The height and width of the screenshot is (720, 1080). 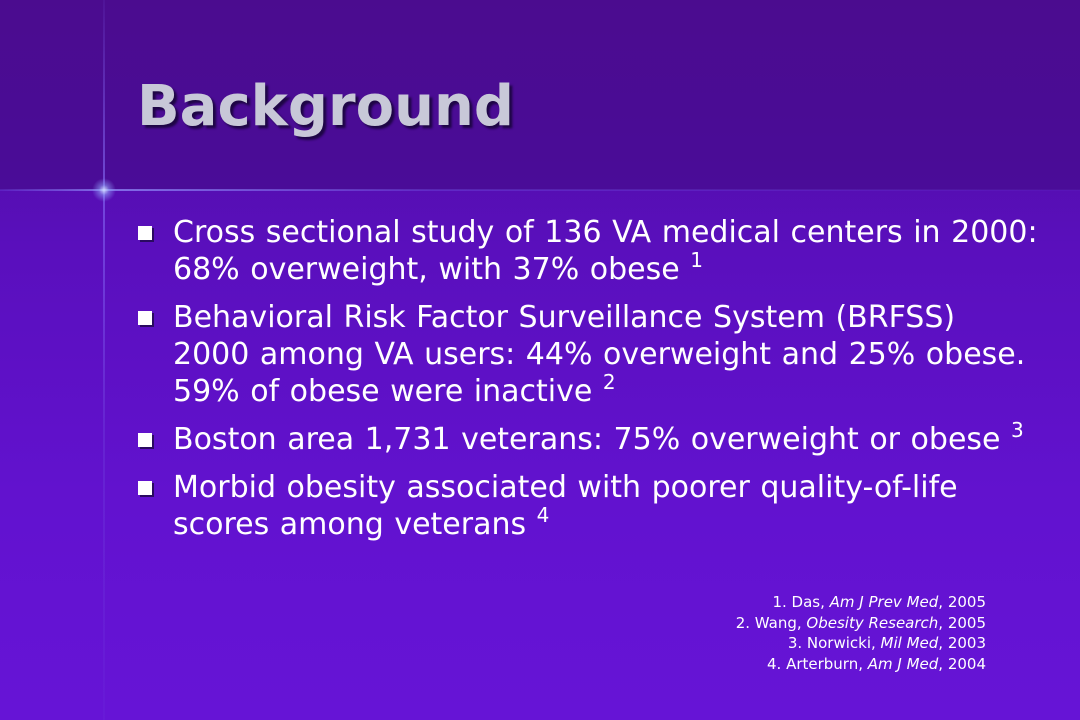 What do you see at coordinates (801, 602) in the screenshot?
I see `reference-author: 1. Das,` at bounding box center [801, 602].